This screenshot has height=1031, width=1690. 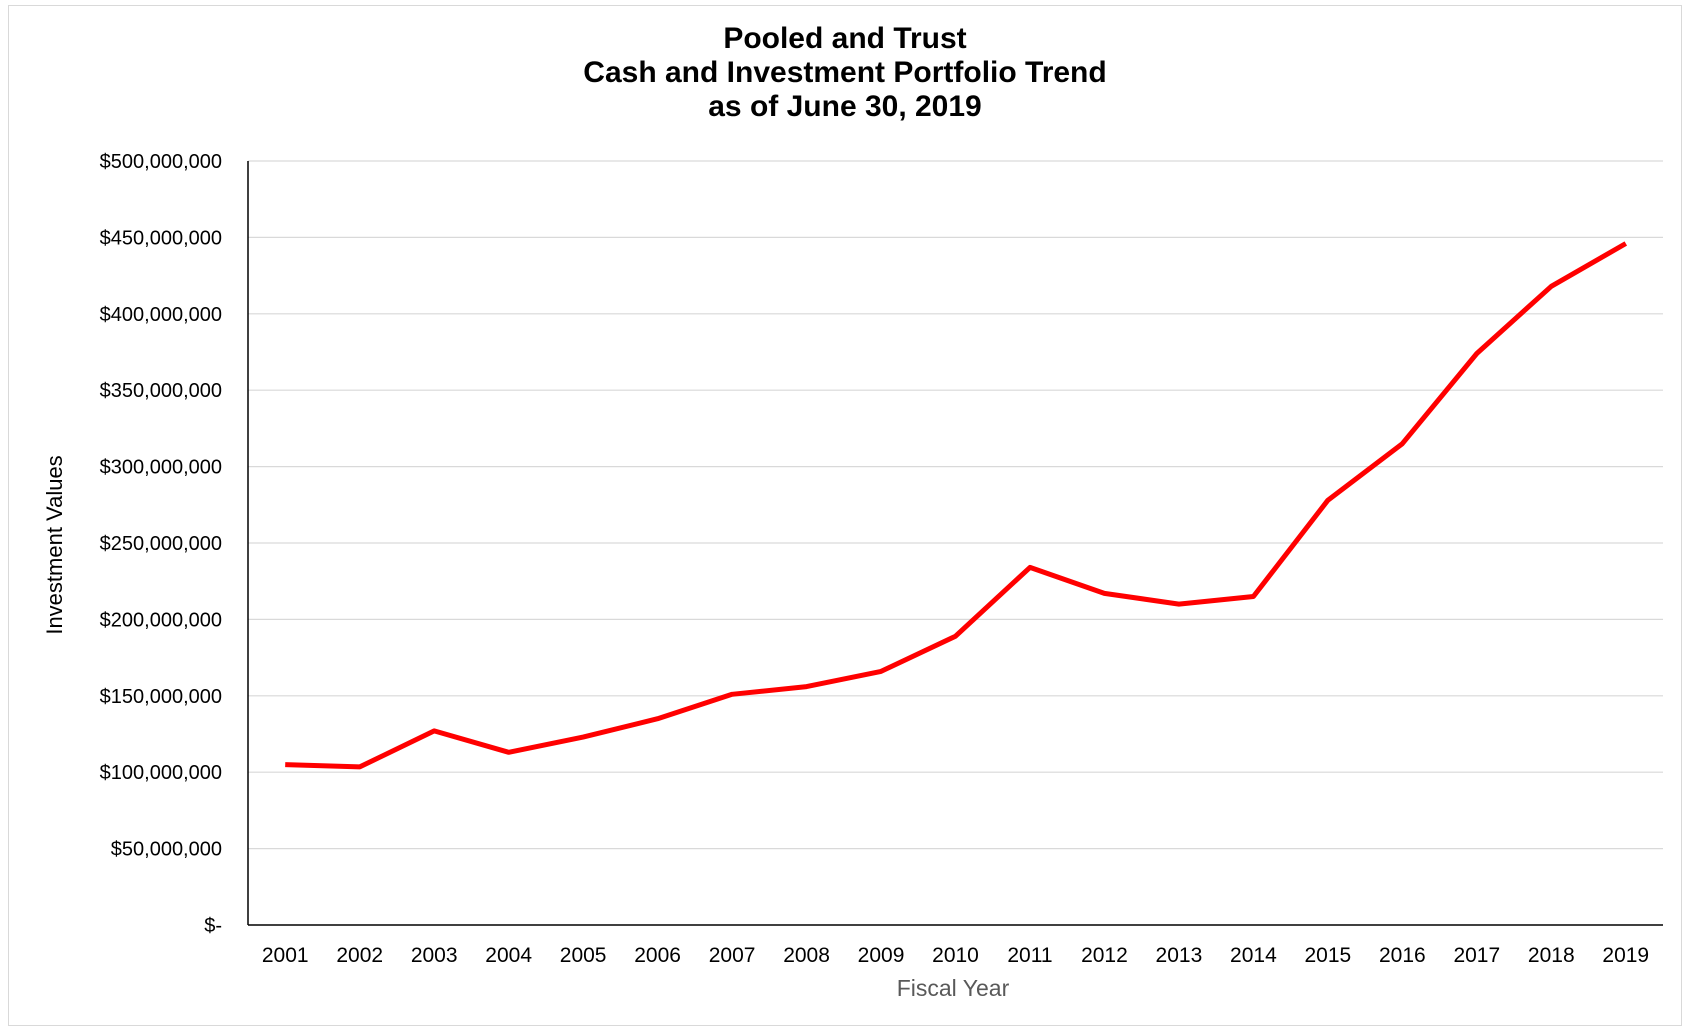 What do you see at coordinates (161, 773) in the screenshot?
I see `y-tick-label: $100,000,000` at bounding box center [161, 773].